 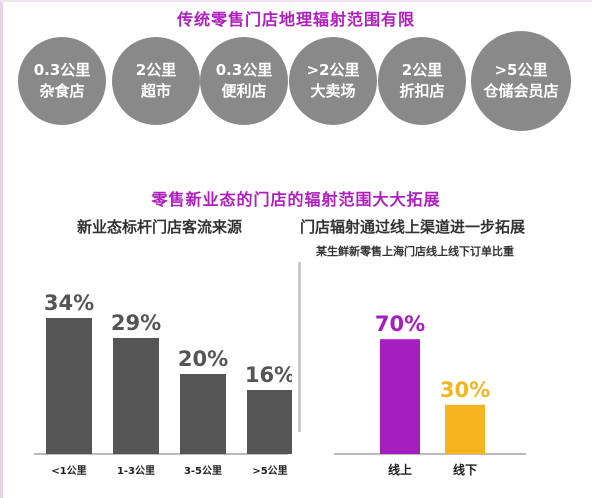 I want to click on format-type: 便利店, so click(x=244, y=91).